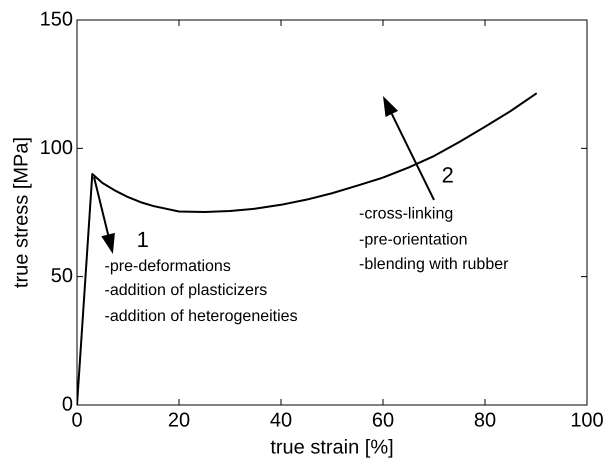 The width and height of the screenshot is (613, 460). What do you see at coordinates (406, 213) in the screenshot?
I see `annotation: -cross-linking` at bounding box center [406, 213].